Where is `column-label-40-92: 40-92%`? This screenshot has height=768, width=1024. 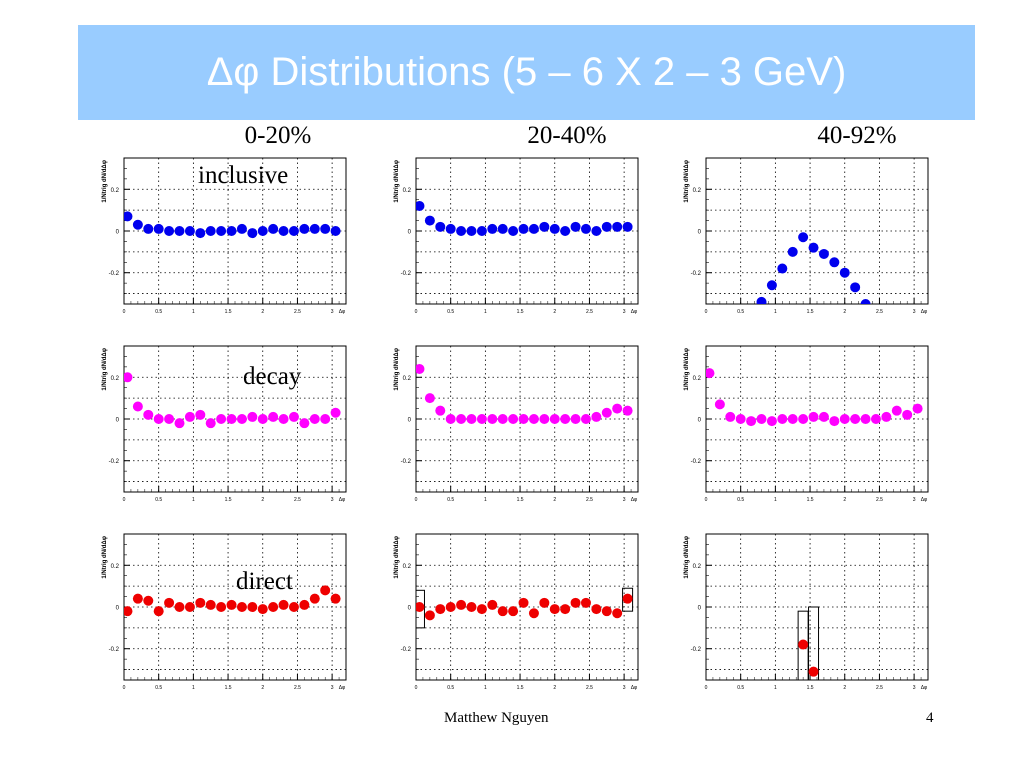 column-label-40-92: 40-92% is located at coordinates (857, 135).